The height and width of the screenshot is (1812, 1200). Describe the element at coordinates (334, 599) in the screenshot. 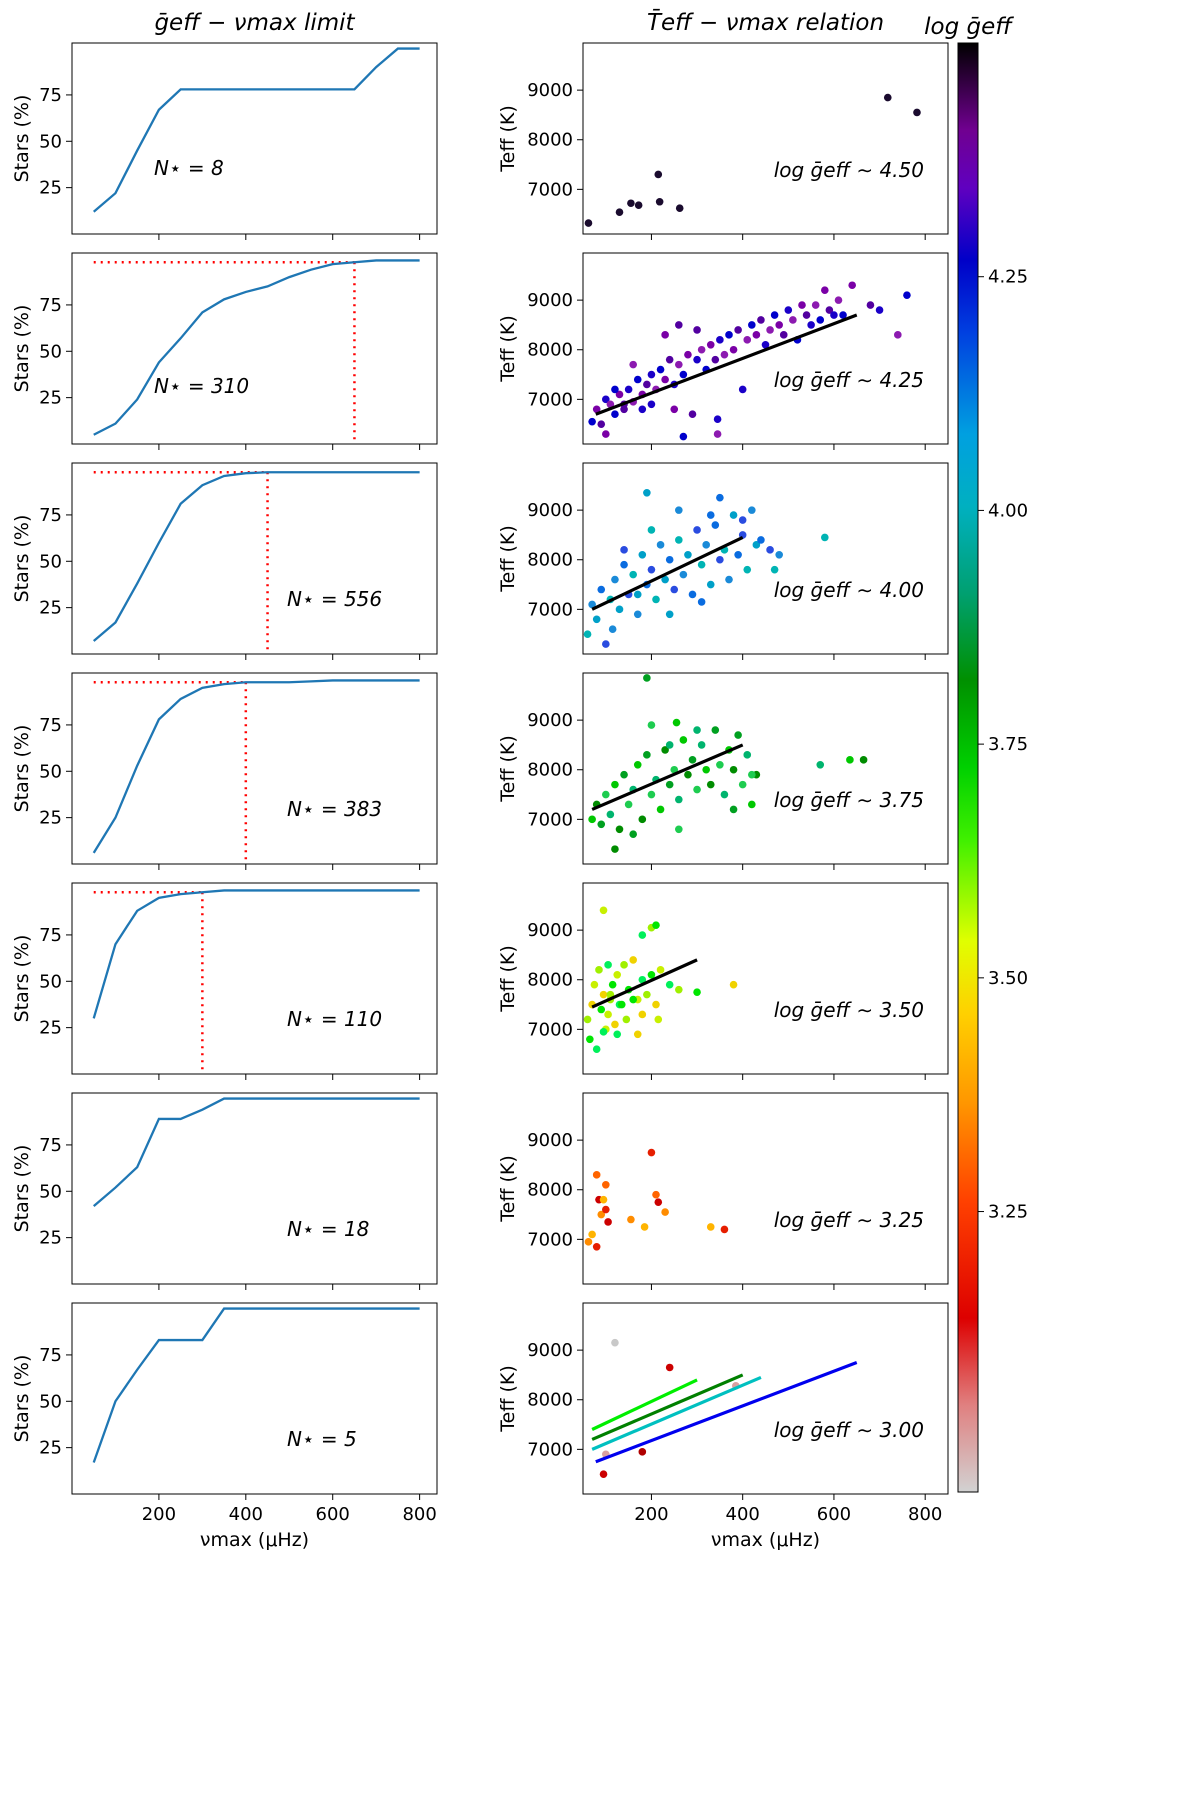

I see `star-count-annotation: N⋆ = 556` at that location.